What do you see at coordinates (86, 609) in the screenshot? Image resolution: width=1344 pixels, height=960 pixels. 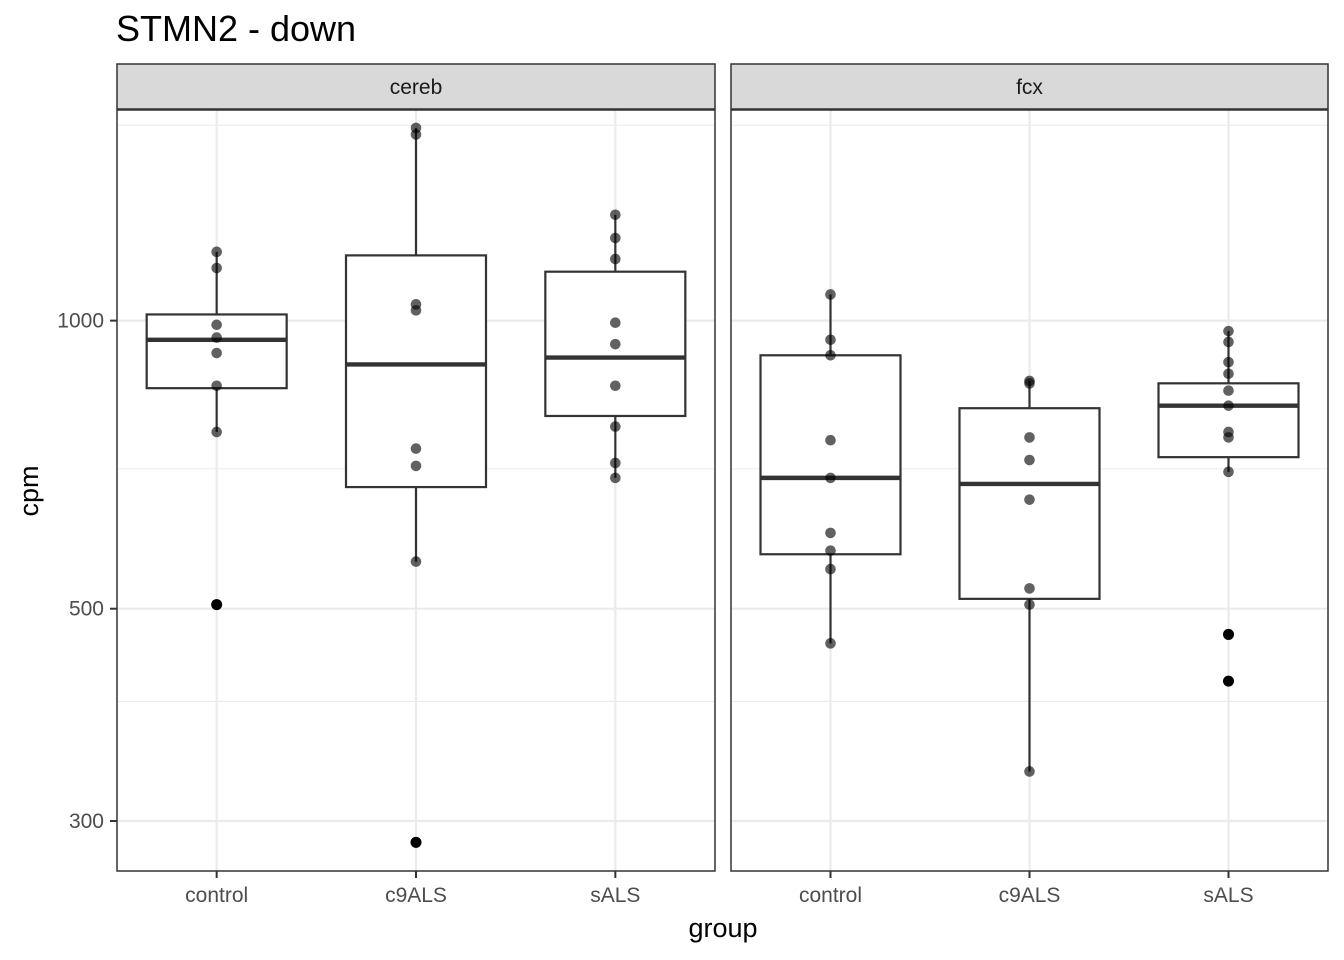 I see `y-tick-label: 500` at bounding box center [86, 609].